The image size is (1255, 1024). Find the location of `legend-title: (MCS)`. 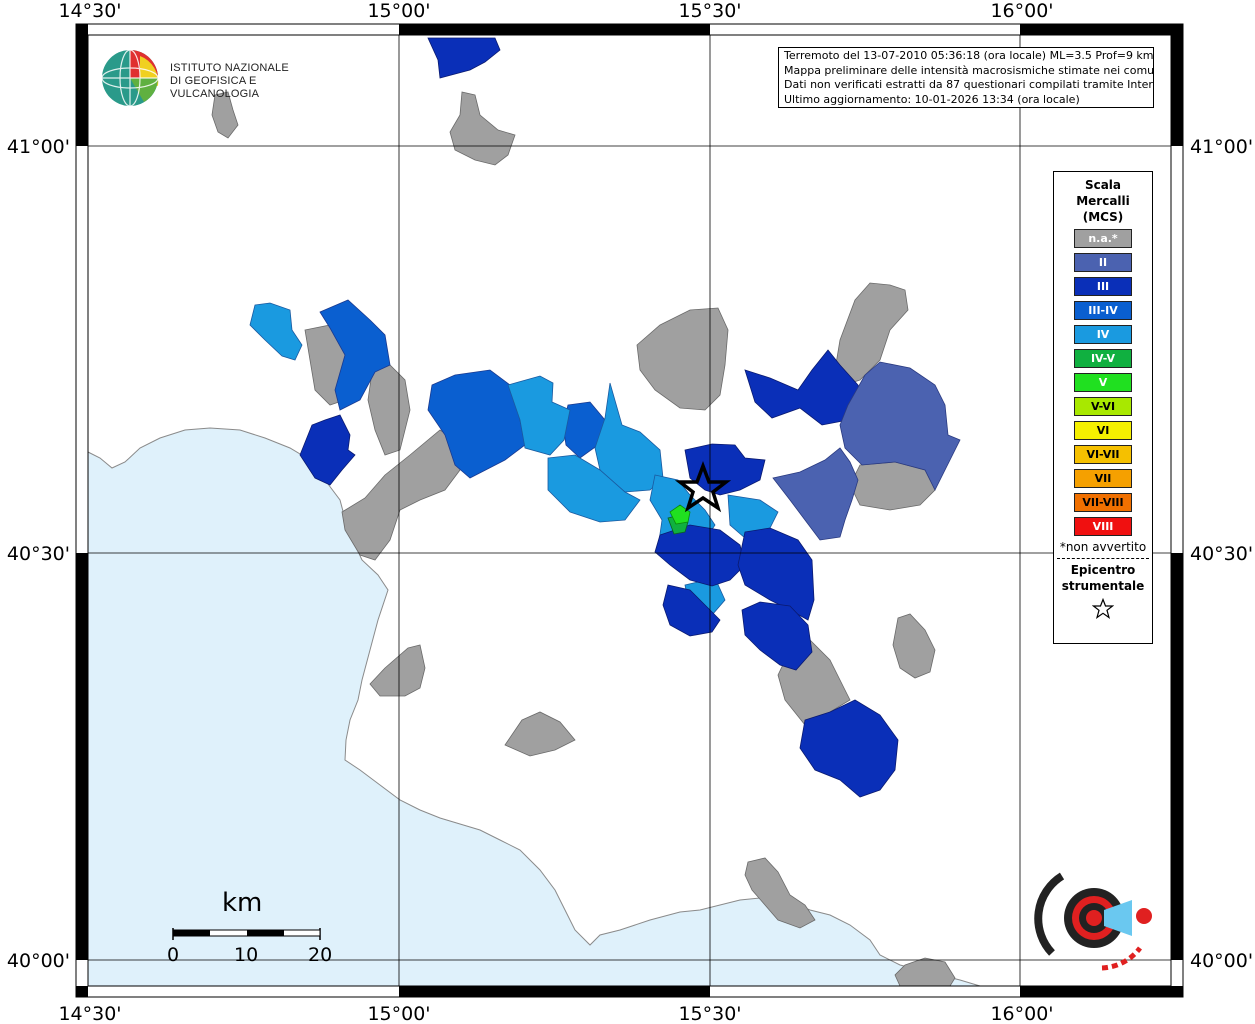

legend-title: (MCS) is located at coordinates (1103, 217).